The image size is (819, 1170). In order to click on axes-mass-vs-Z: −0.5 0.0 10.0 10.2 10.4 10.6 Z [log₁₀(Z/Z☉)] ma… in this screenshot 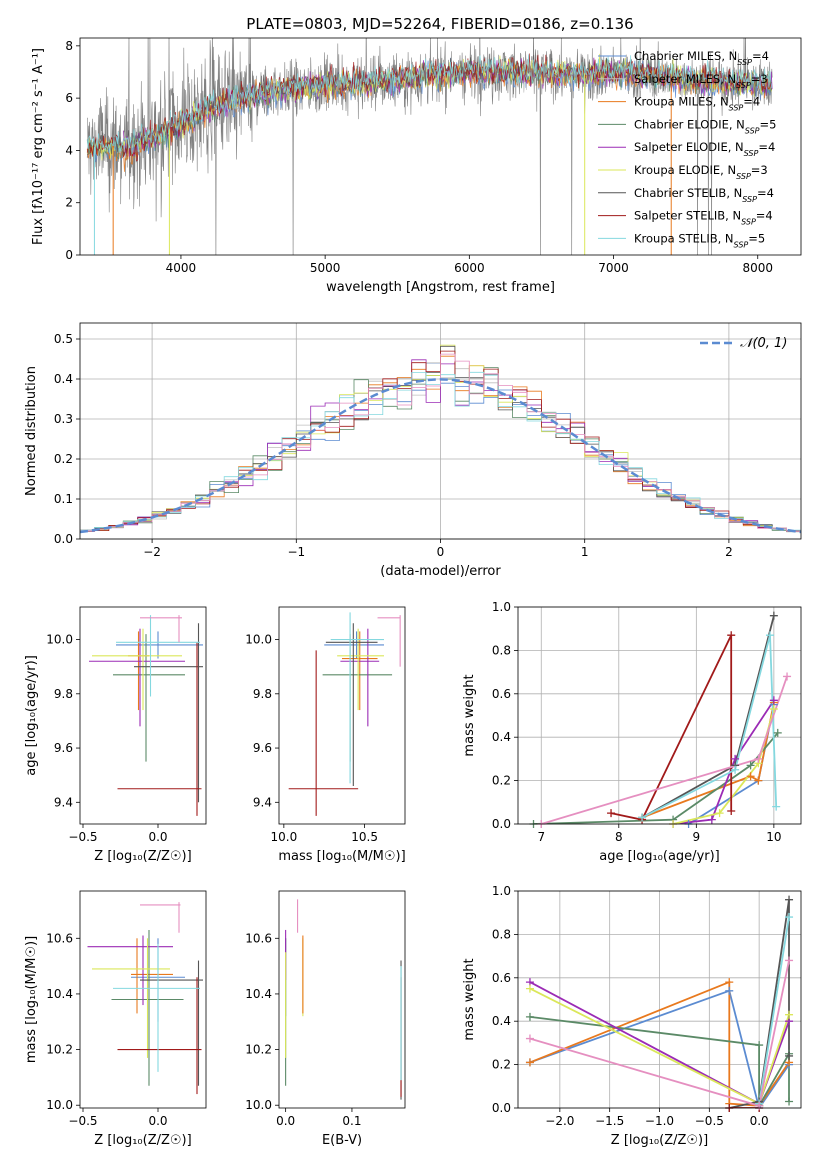, I will do `click(115, 1019)`.